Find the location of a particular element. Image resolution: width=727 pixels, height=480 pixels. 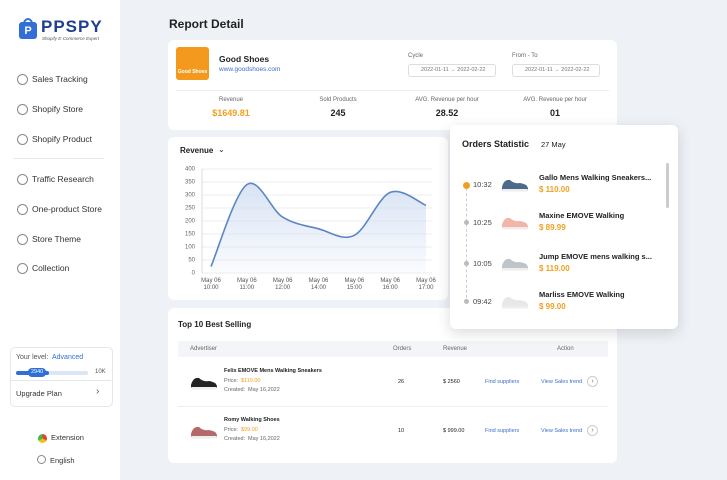

x-tick-label: May 06 14:00 is located at coordinates (318, 284).